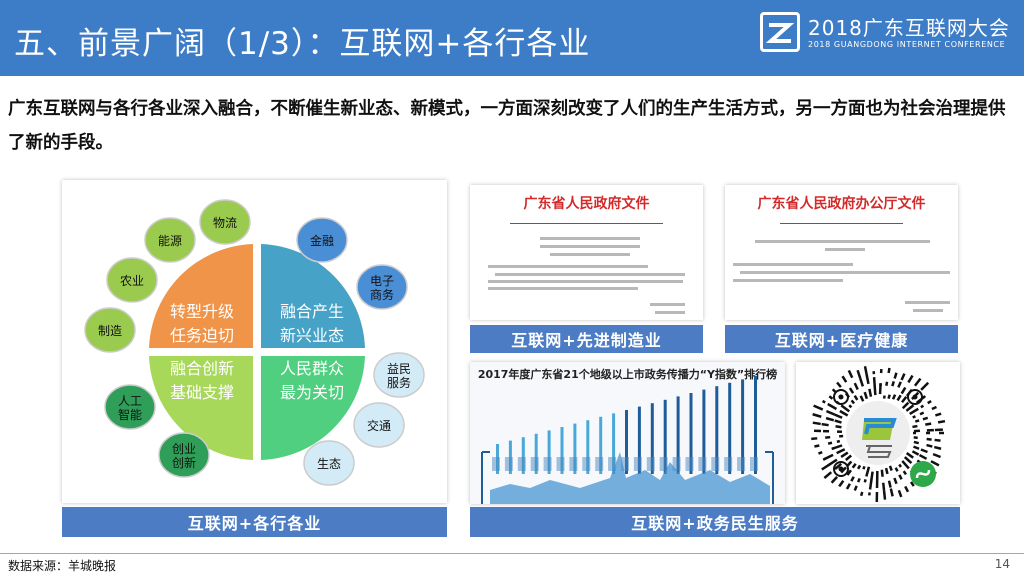 Image resolution: width=1024 pixels, height=576 pixels. Describe the element at coordinates (878, 433) in the screenshot. I see `mini-program-qr-code` at that location.